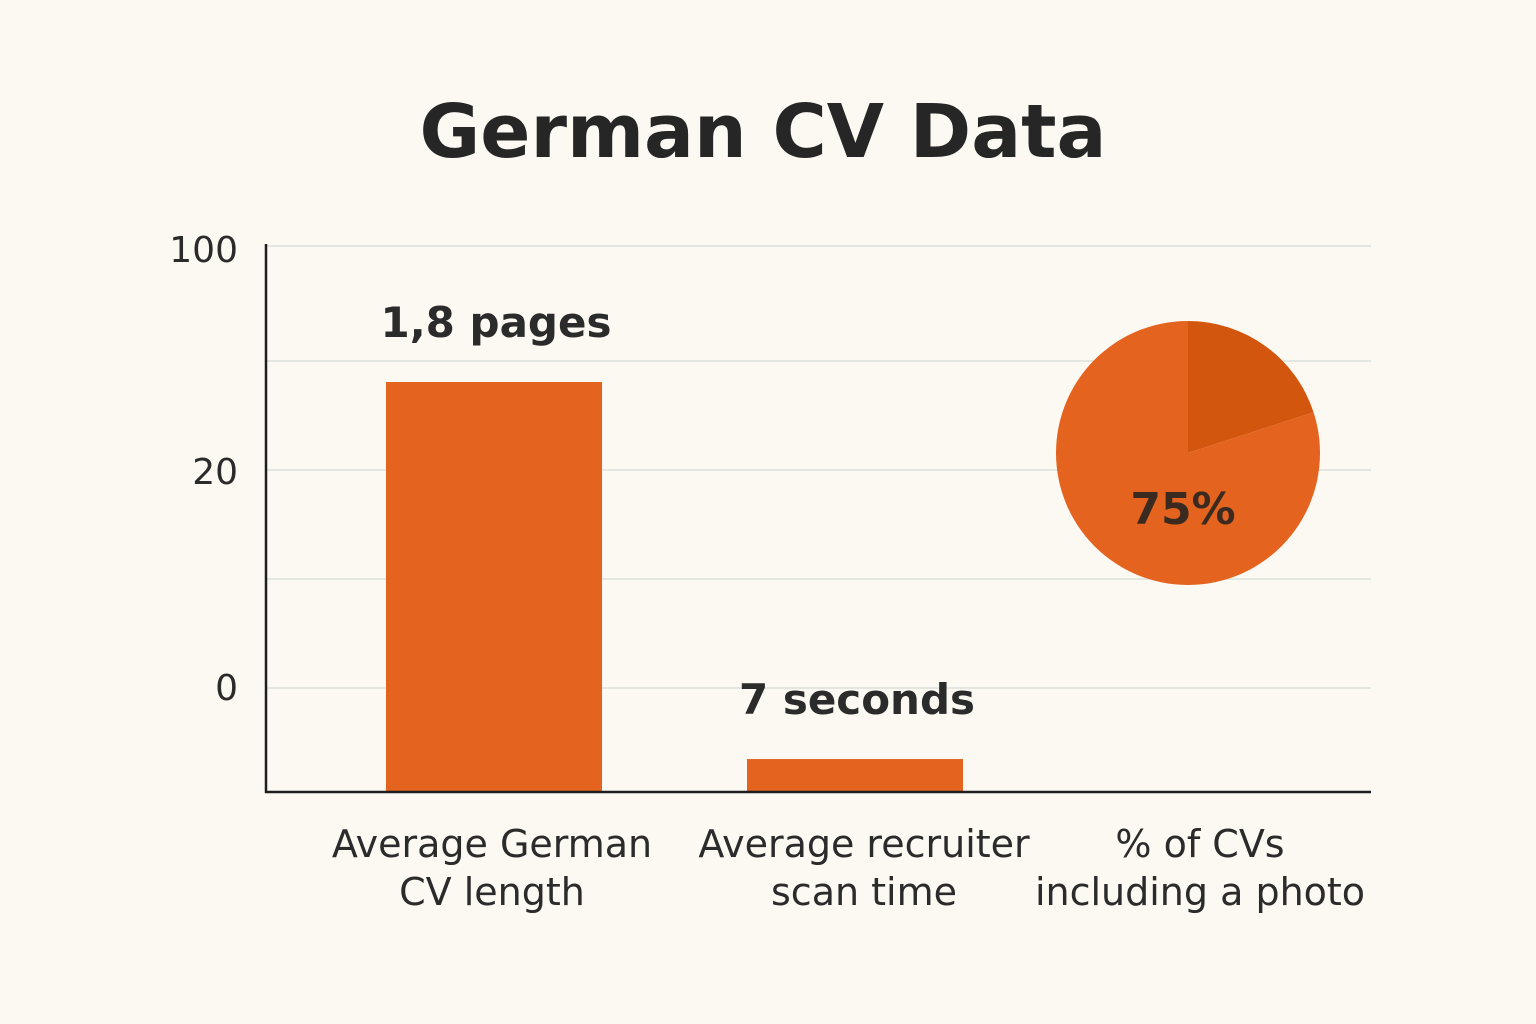 This screenshot has height=1024, width=1536. Describe the element at coordinates (1200, 892) in the screenshot. I see `category-label-line: including a photo` at that location.